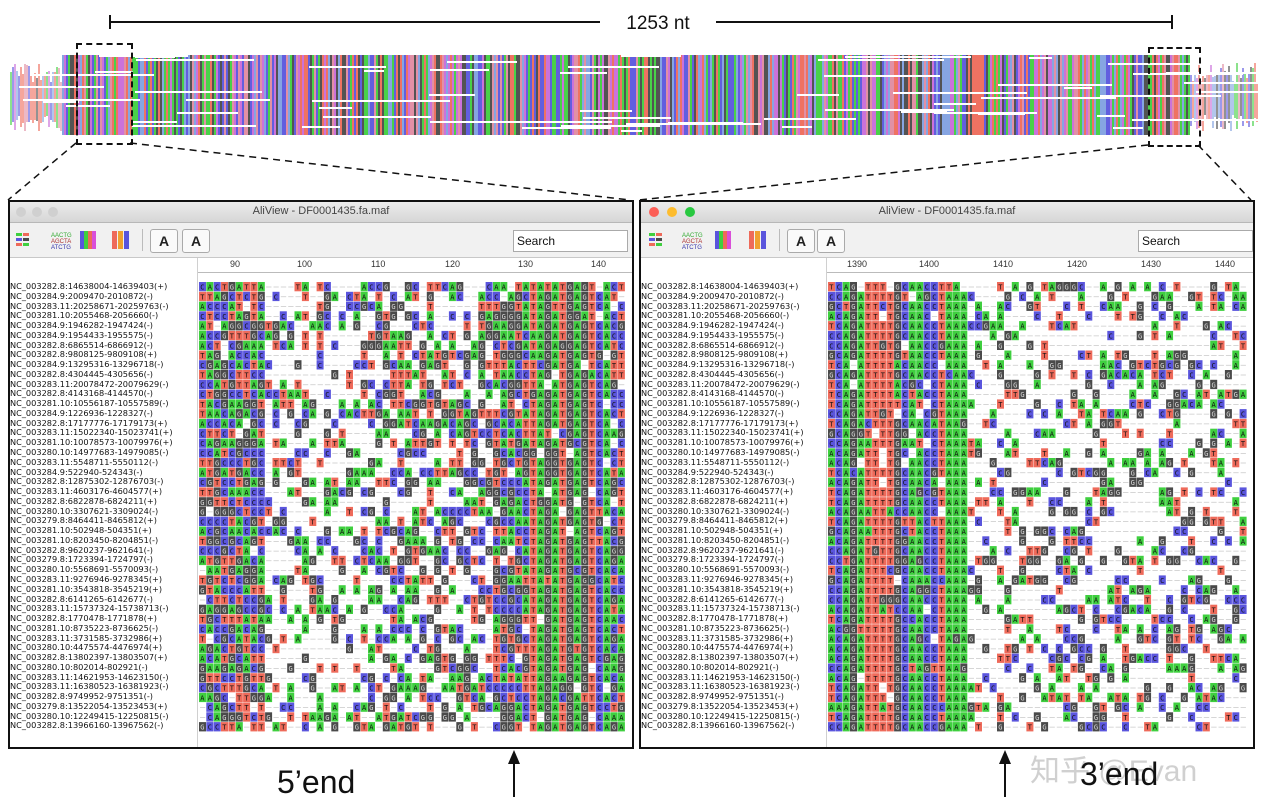  Describe the element at coordinates (89, 403) in the screenshot. I see `sequence-name: NC_003281.10:10556187-10557589(-)` at that location.